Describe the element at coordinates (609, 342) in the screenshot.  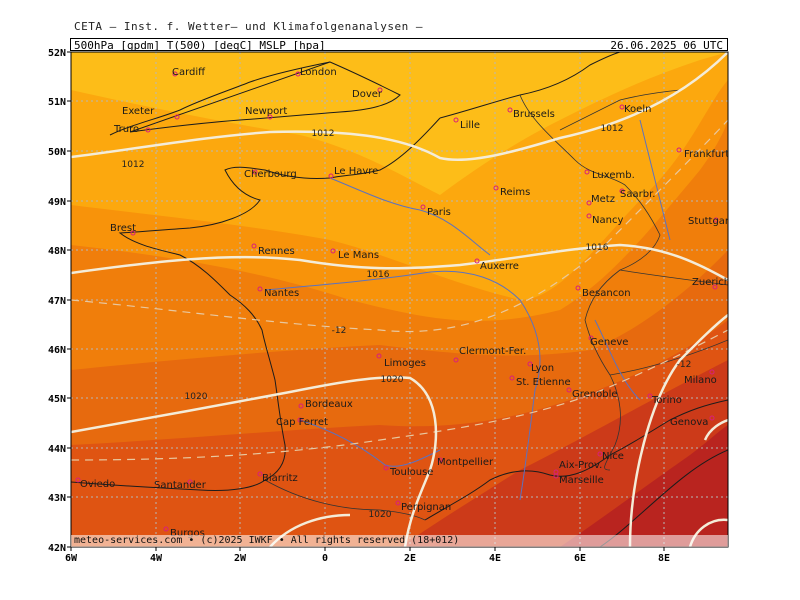
I see `city-label: Geneve` at that location.